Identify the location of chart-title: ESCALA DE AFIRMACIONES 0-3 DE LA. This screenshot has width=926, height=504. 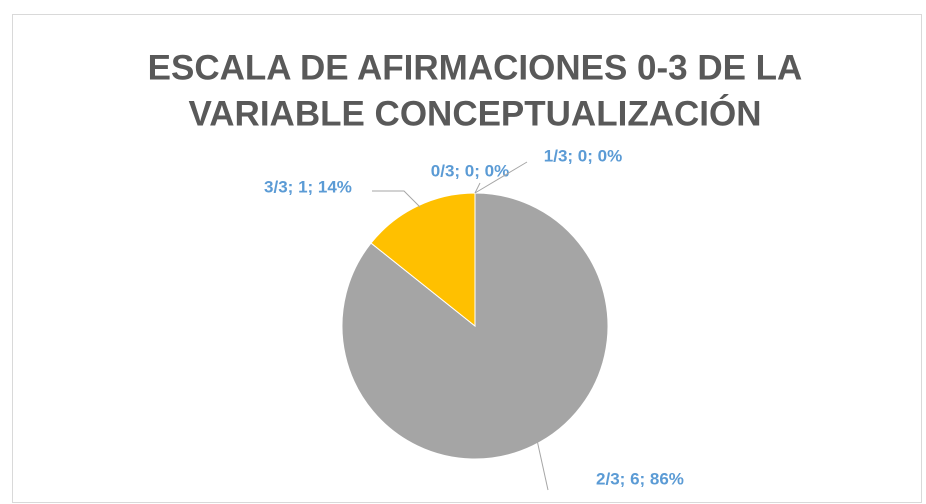
(475, 67).